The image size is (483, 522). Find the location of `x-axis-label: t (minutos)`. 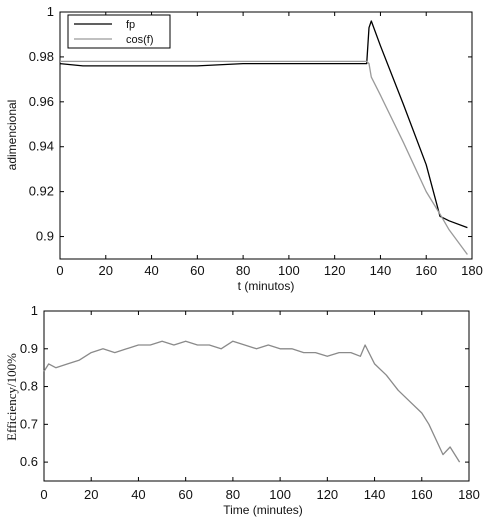

x-axis-label: t (minutos) is located at coordinates (266, 286).